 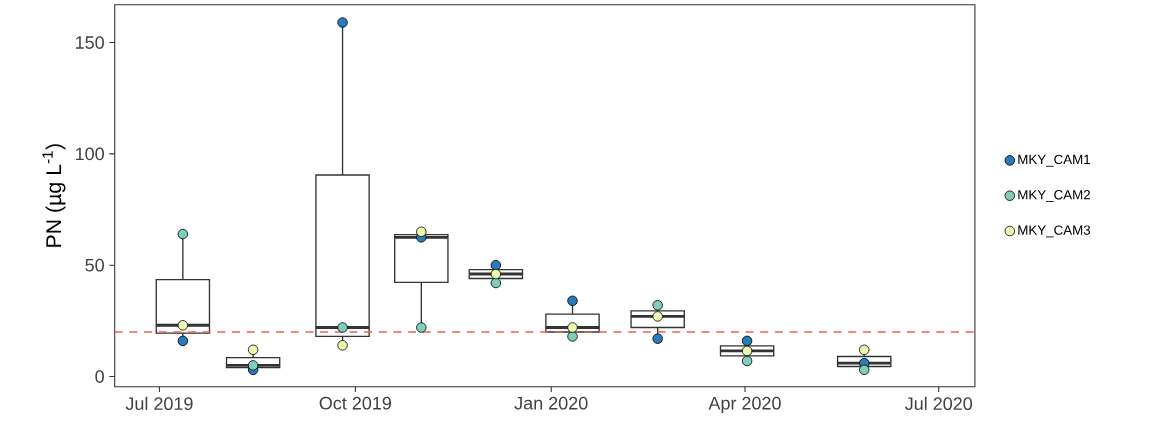 I want to click on x-tick-label: Jan 2020, so click(x=551, y=403).